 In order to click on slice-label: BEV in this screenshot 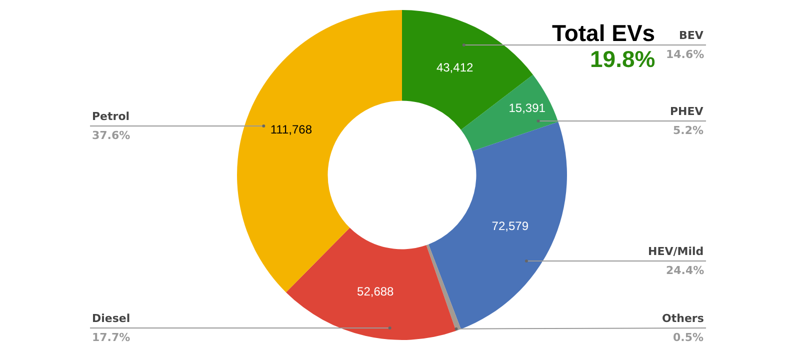, I will do `click(691, 35)`.